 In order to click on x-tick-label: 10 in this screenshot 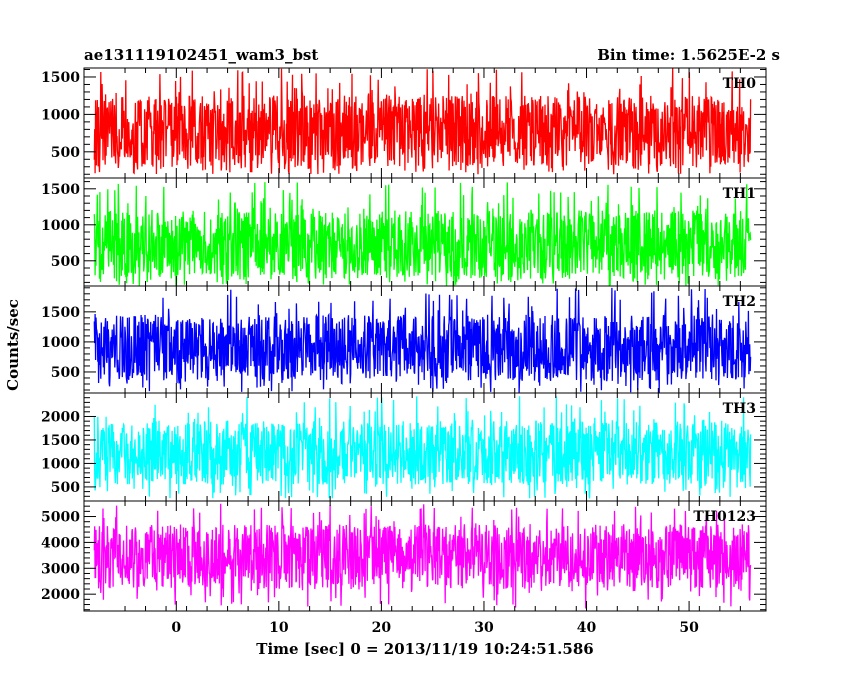, I will do `click(279, 628)`.